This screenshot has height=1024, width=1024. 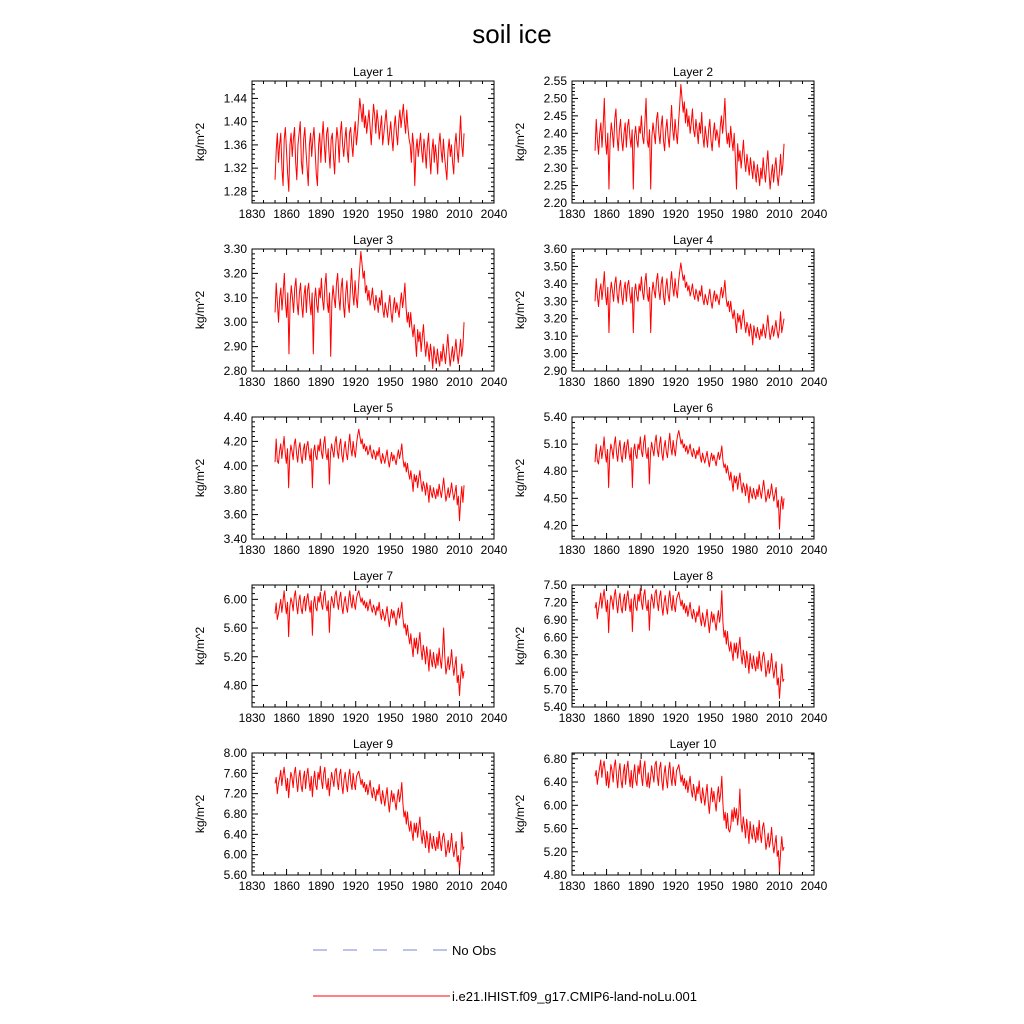 I want to click on y-tick-label: 4.50, so click(x=556, y=498).